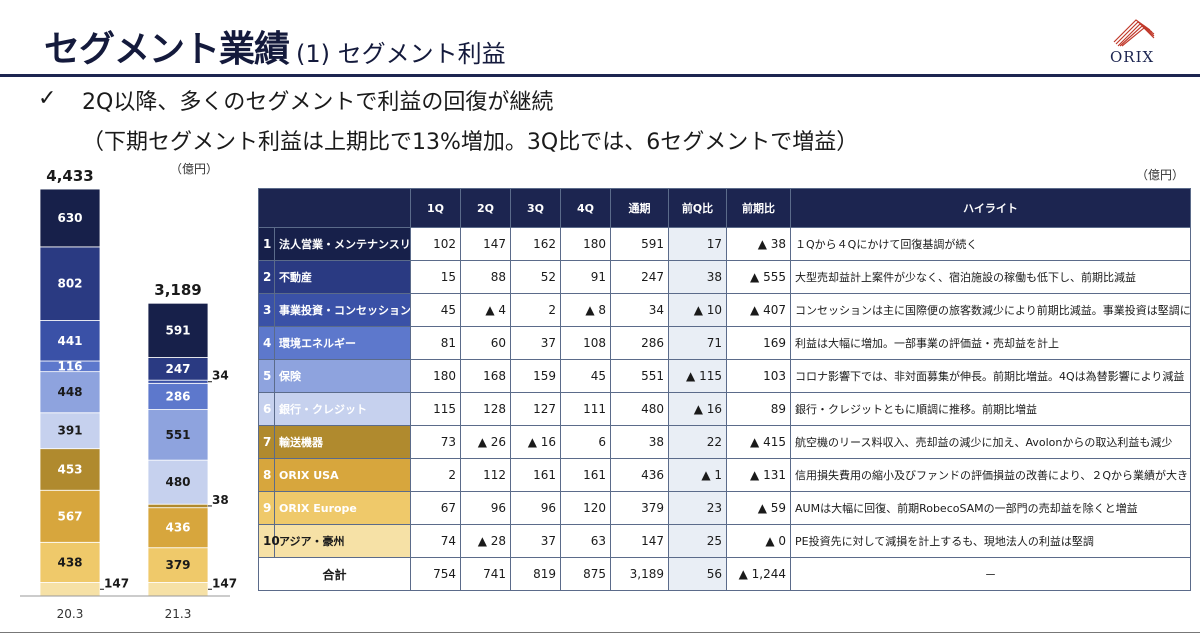  What do you see at coordinates (639, 376) in the screenshot?
I see `cell-fy: 551` at bounding box center [639, 376].